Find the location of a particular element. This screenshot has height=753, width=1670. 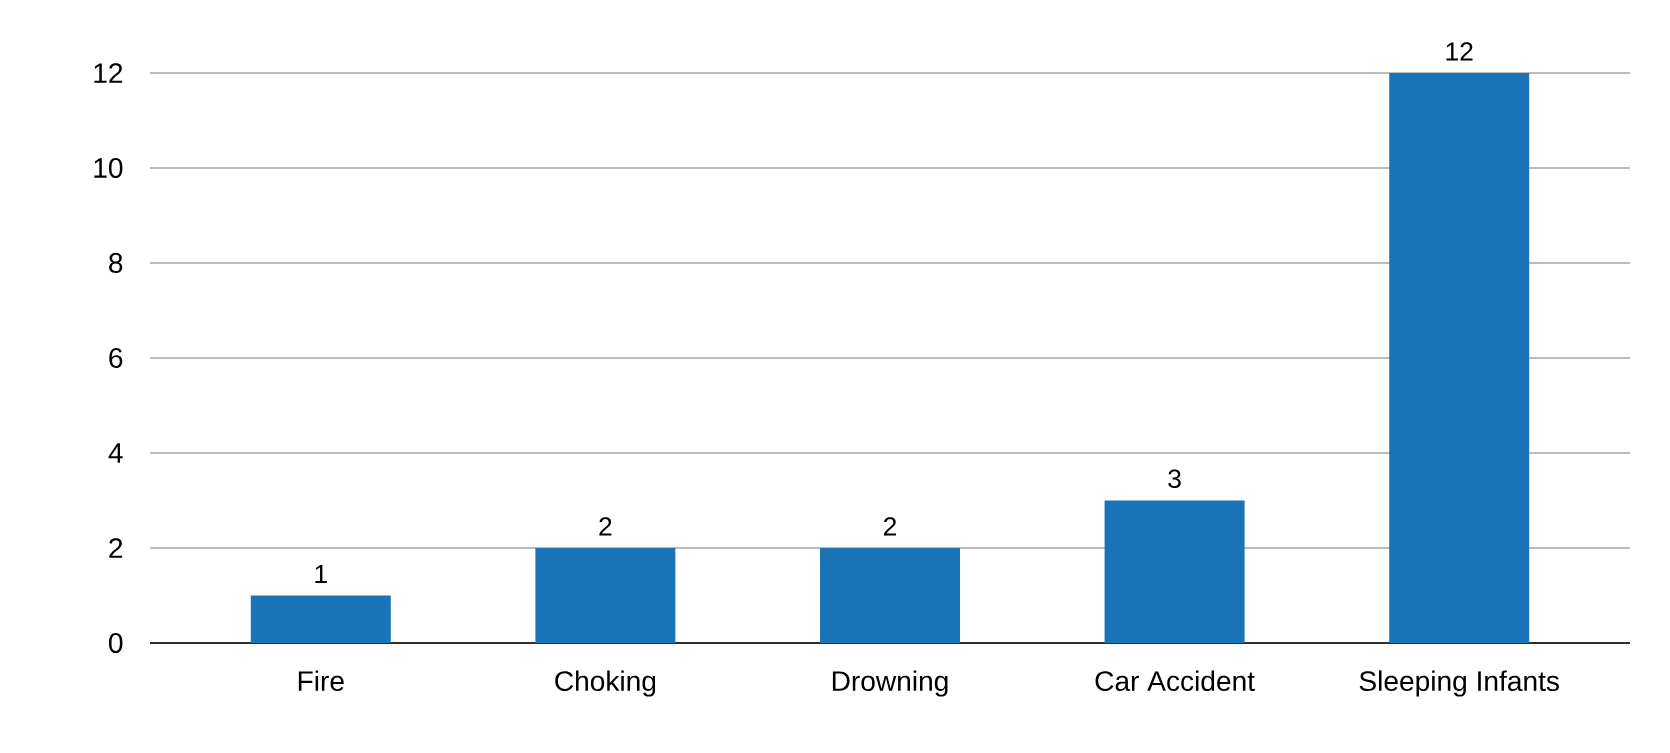

y-tick-label: 6 is located at coordinates (116, 358).